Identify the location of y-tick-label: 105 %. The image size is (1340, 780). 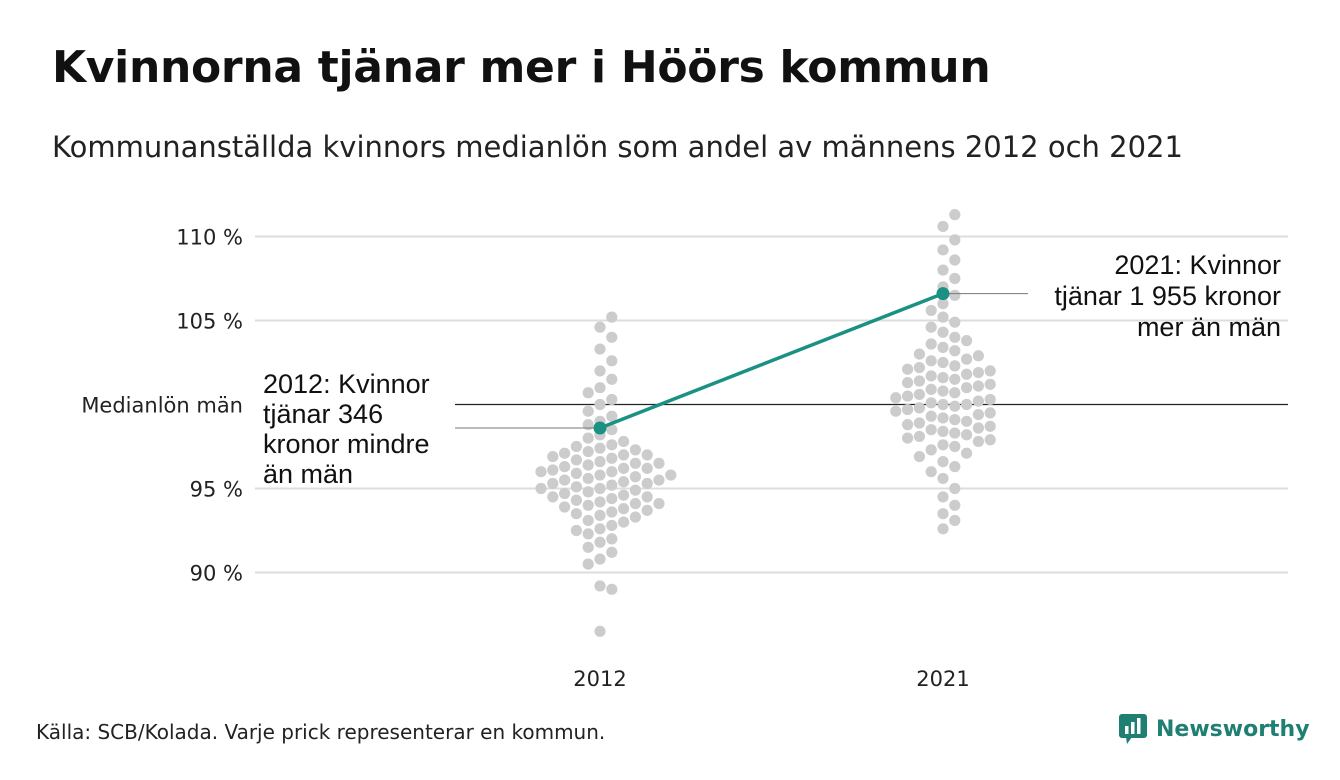
(209, 322).